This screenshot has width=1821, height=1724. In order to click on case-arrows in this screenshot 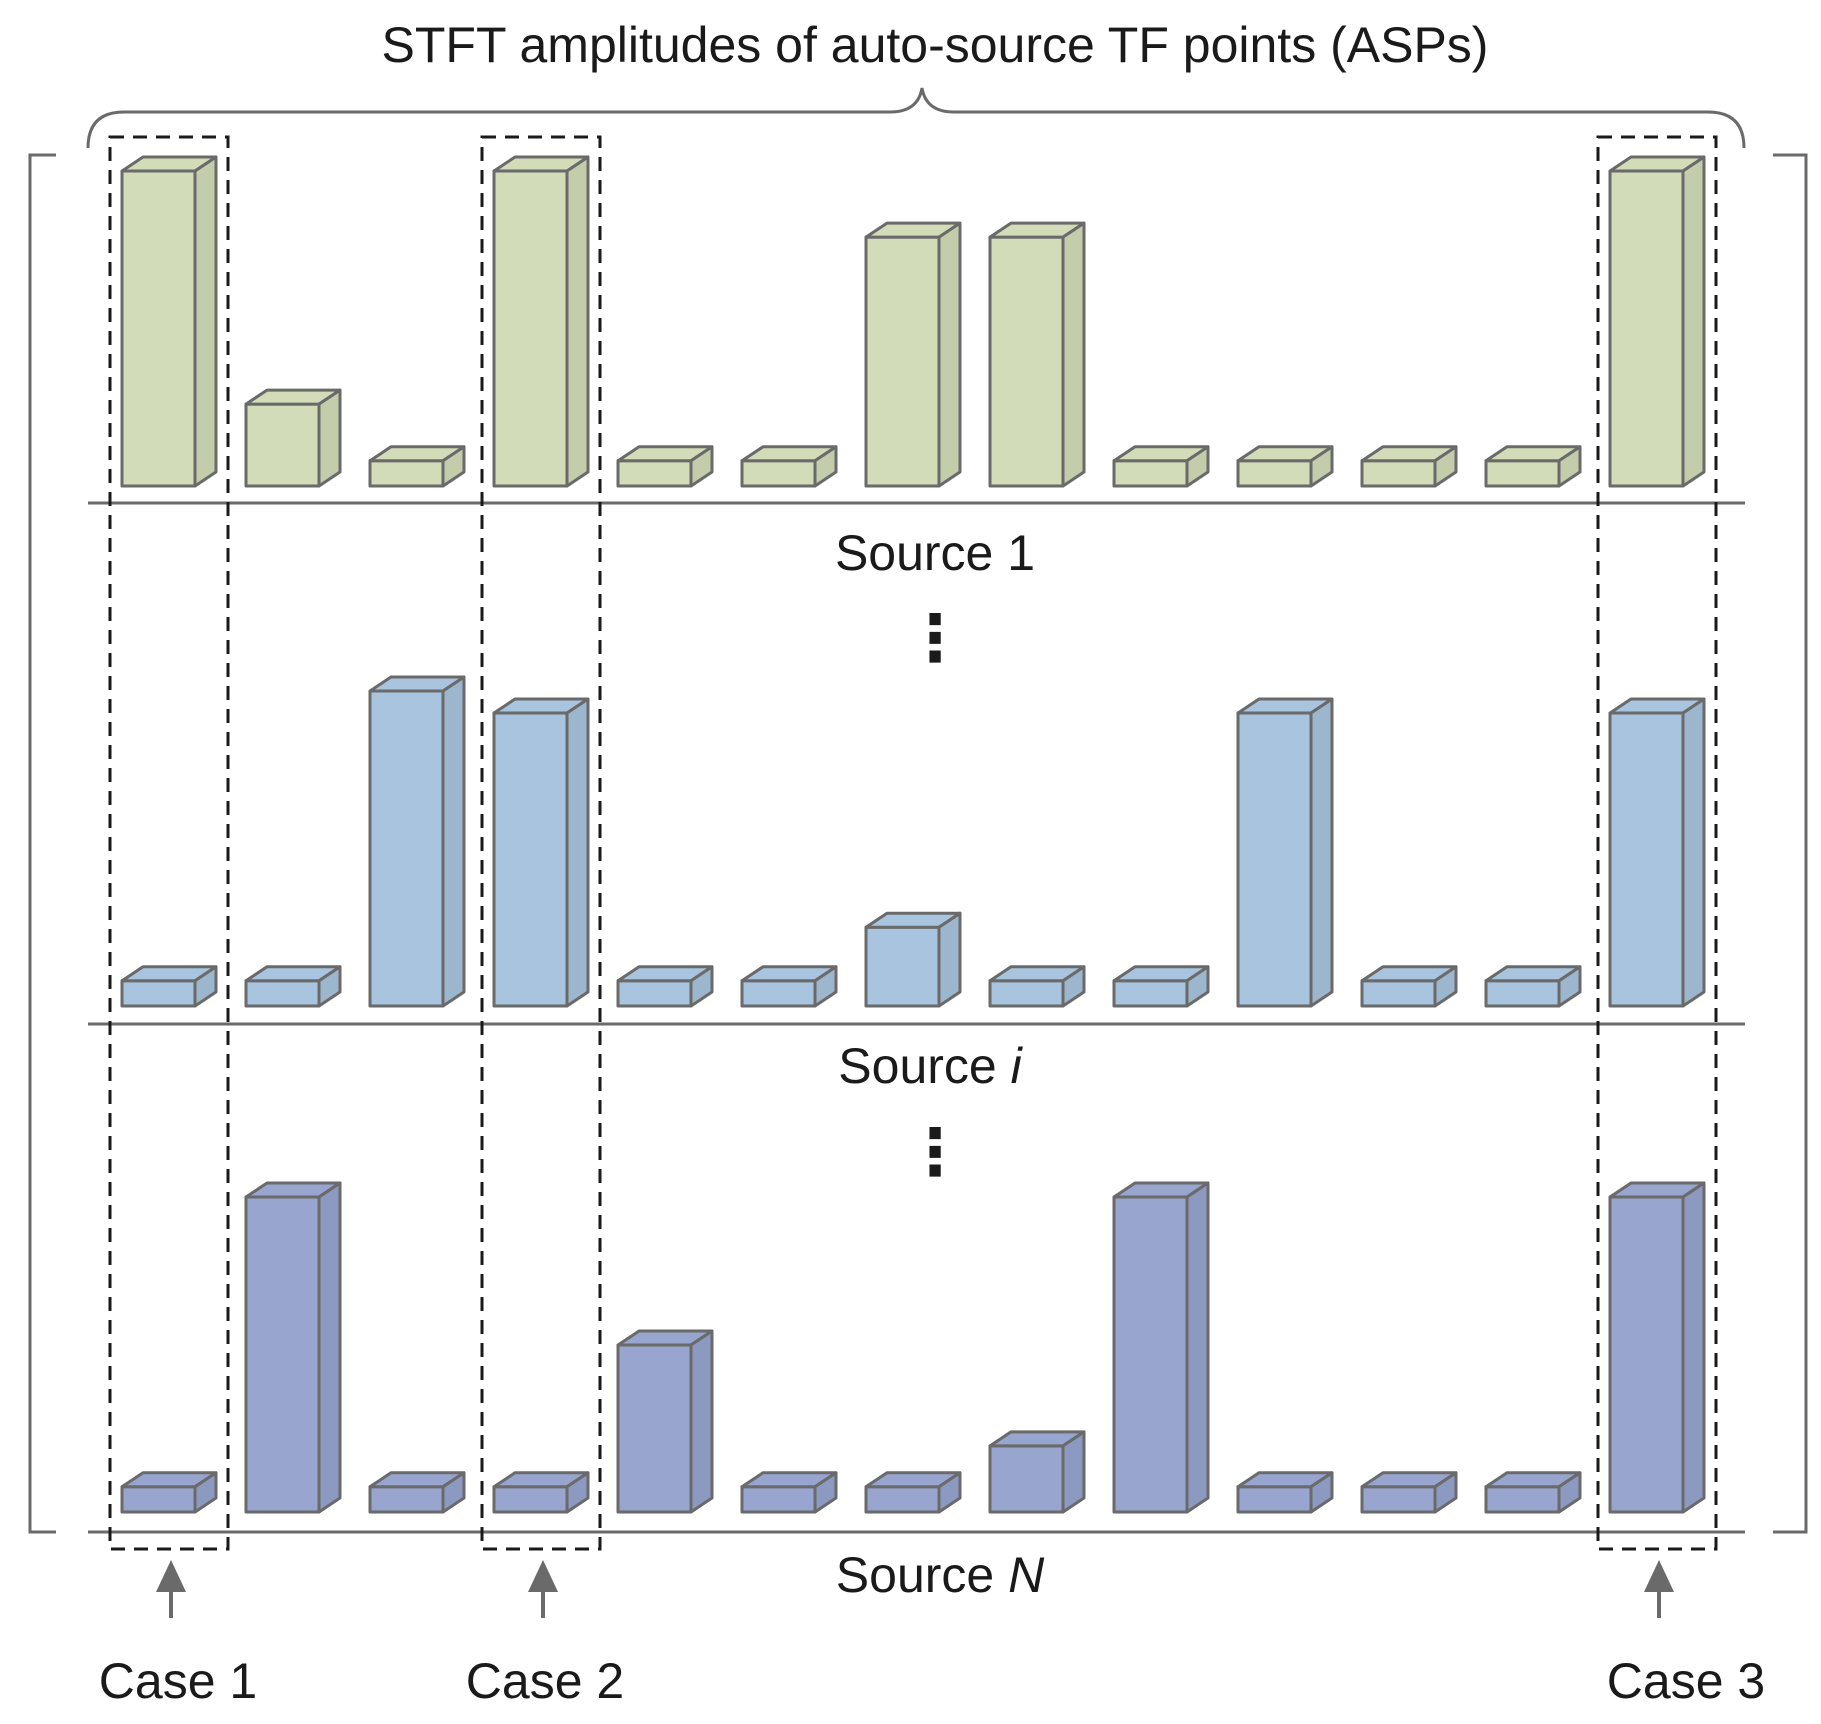, I will do `click(915, 1589)`.